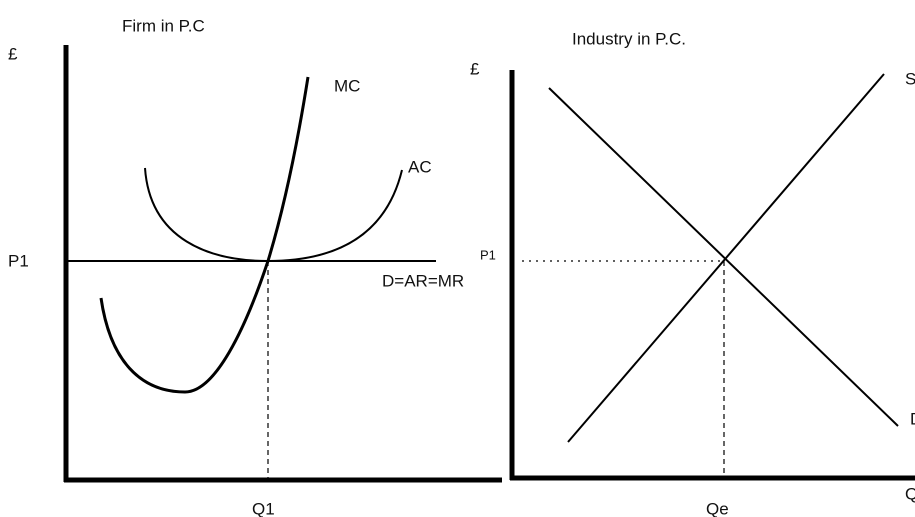  I want to click on label: Qe, so click(717, 508).